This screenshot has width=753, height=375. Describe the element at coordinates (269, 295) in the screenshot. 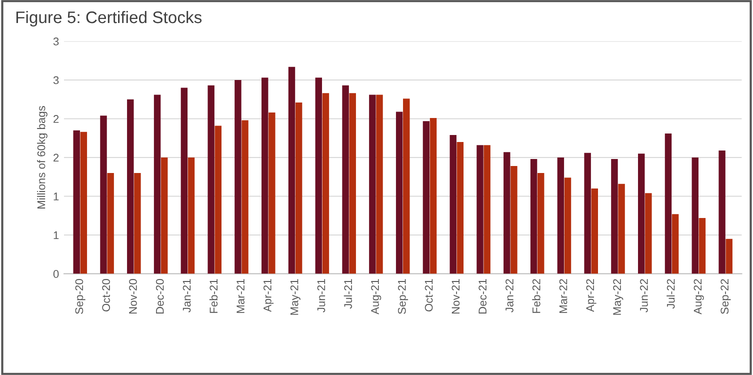

I see `x-tick-label: Apr-21` at that location.